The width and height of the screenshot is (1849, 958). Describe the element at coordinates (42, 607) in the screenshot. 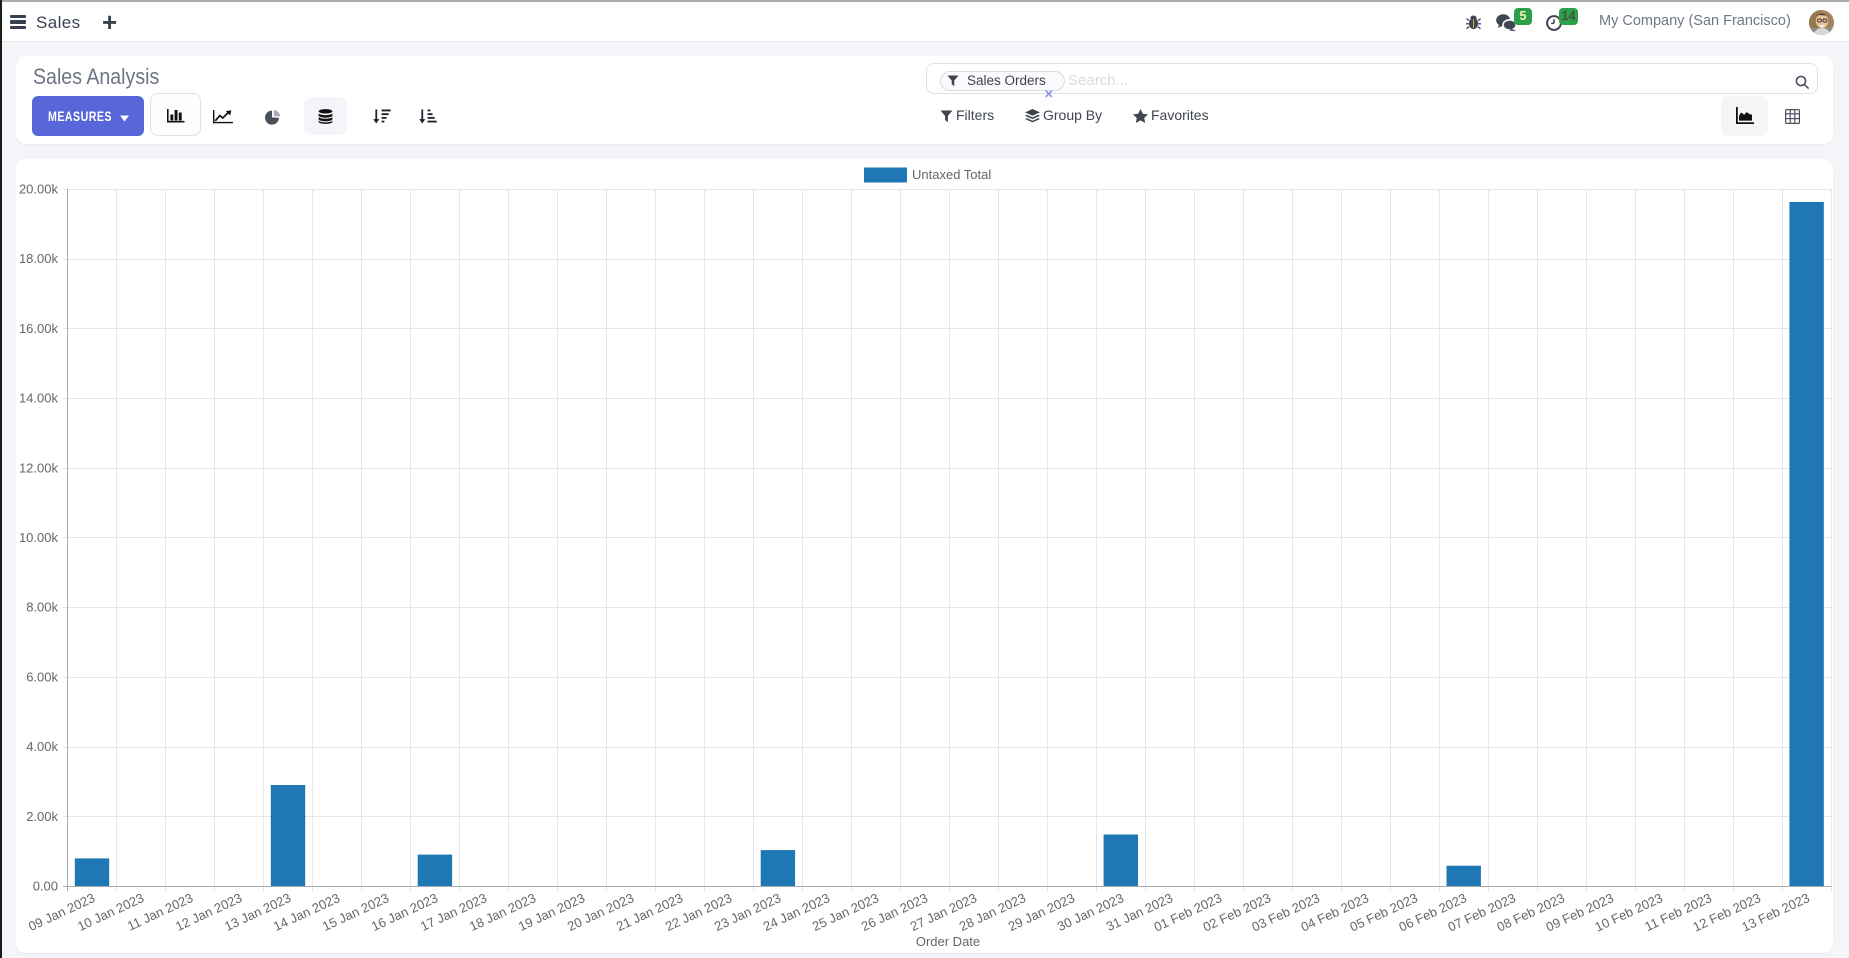

I see `svg-text: 8.00k` at that location.